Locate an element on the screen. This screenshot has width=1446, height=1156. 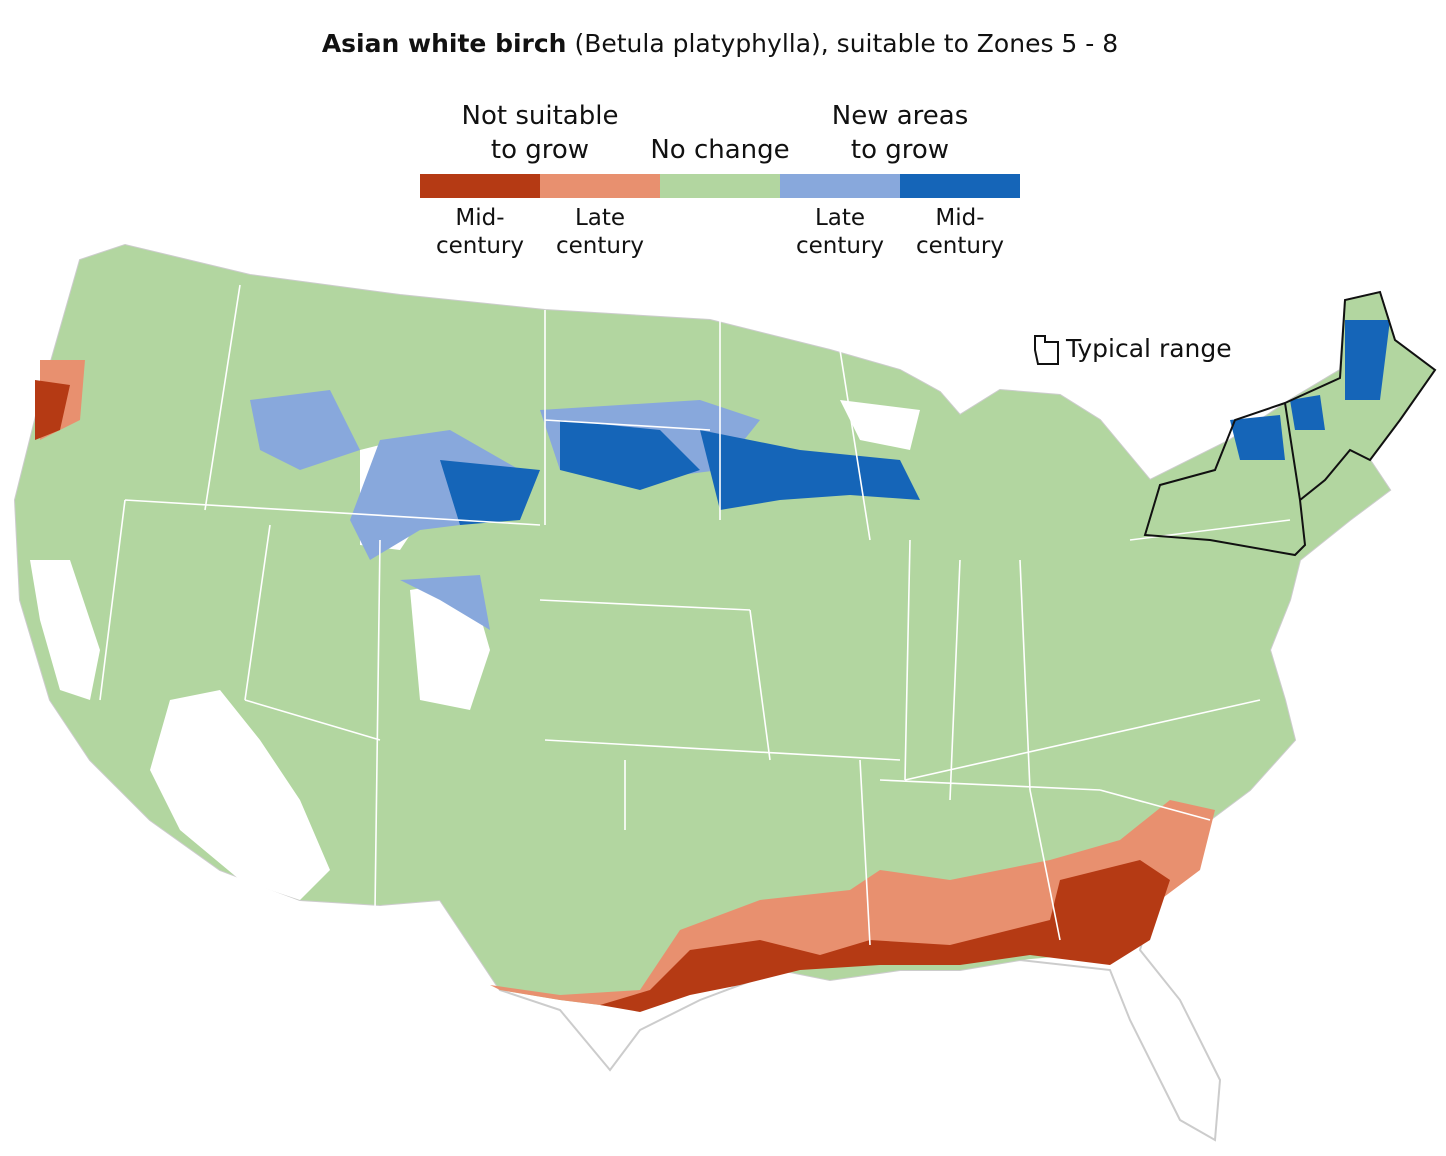
species-name: Asian white birch is located at coordinates (444, 43).